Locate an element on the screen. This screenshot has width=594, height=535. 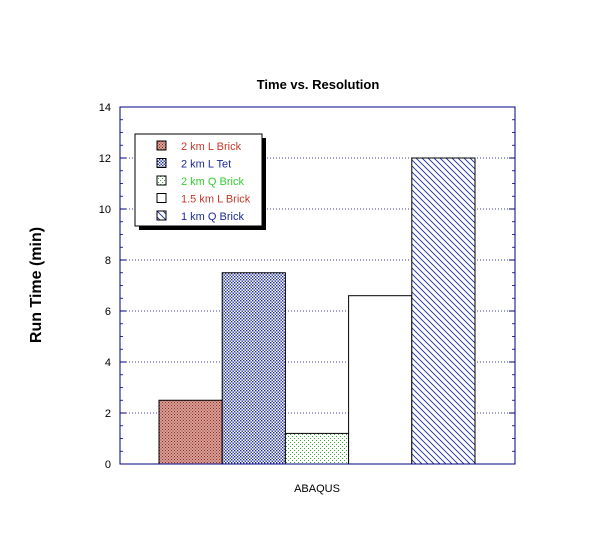
y-tick-label: 8 is located at coordinates (108, 261).